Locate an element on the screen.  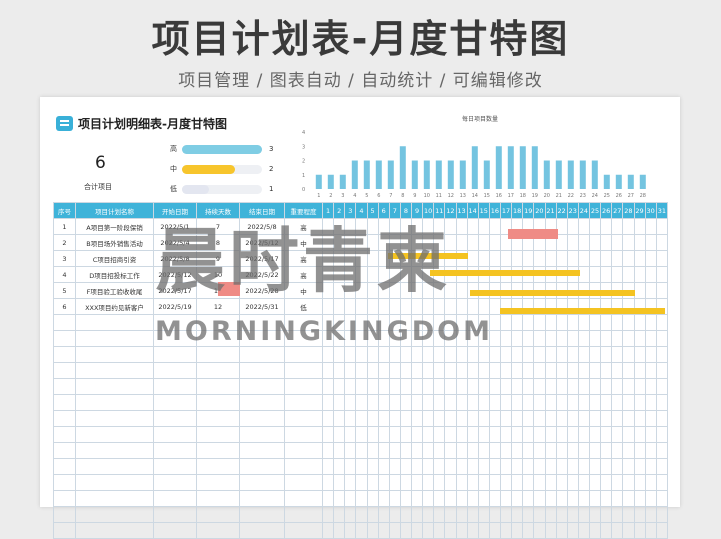
x-tick-label: 21 is located at coordinates (559, 196).